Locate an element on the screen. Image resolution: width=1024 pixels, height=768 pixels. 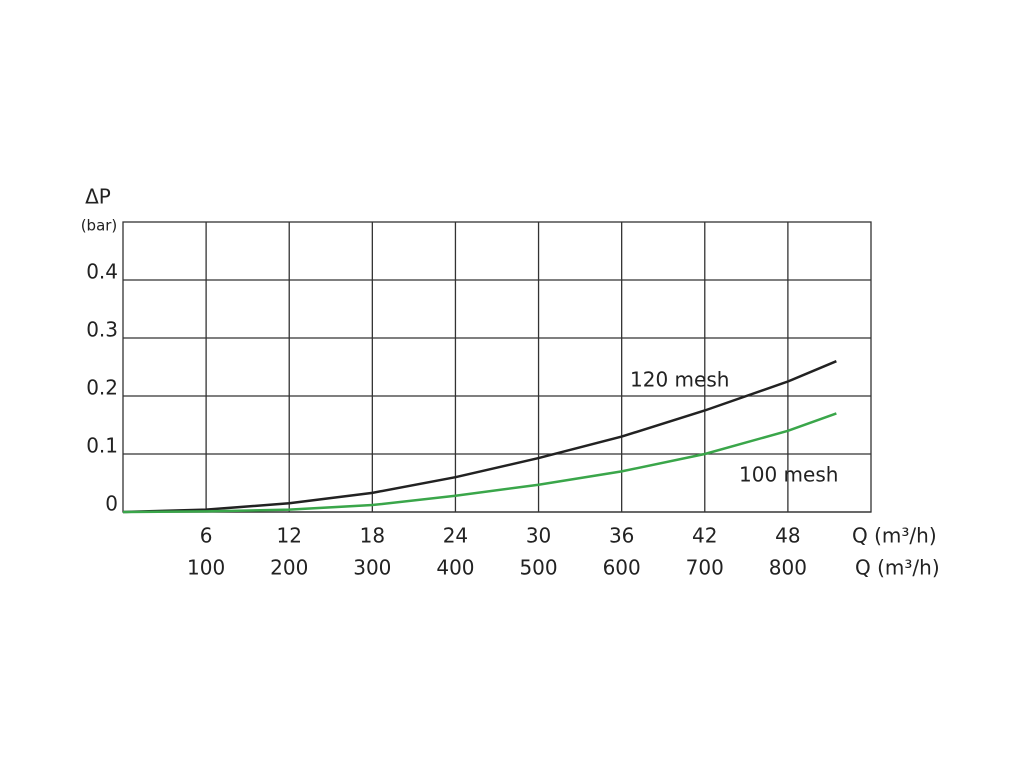
x2-axis-label: Q (m³/h) is located at coordinates (897, 568).